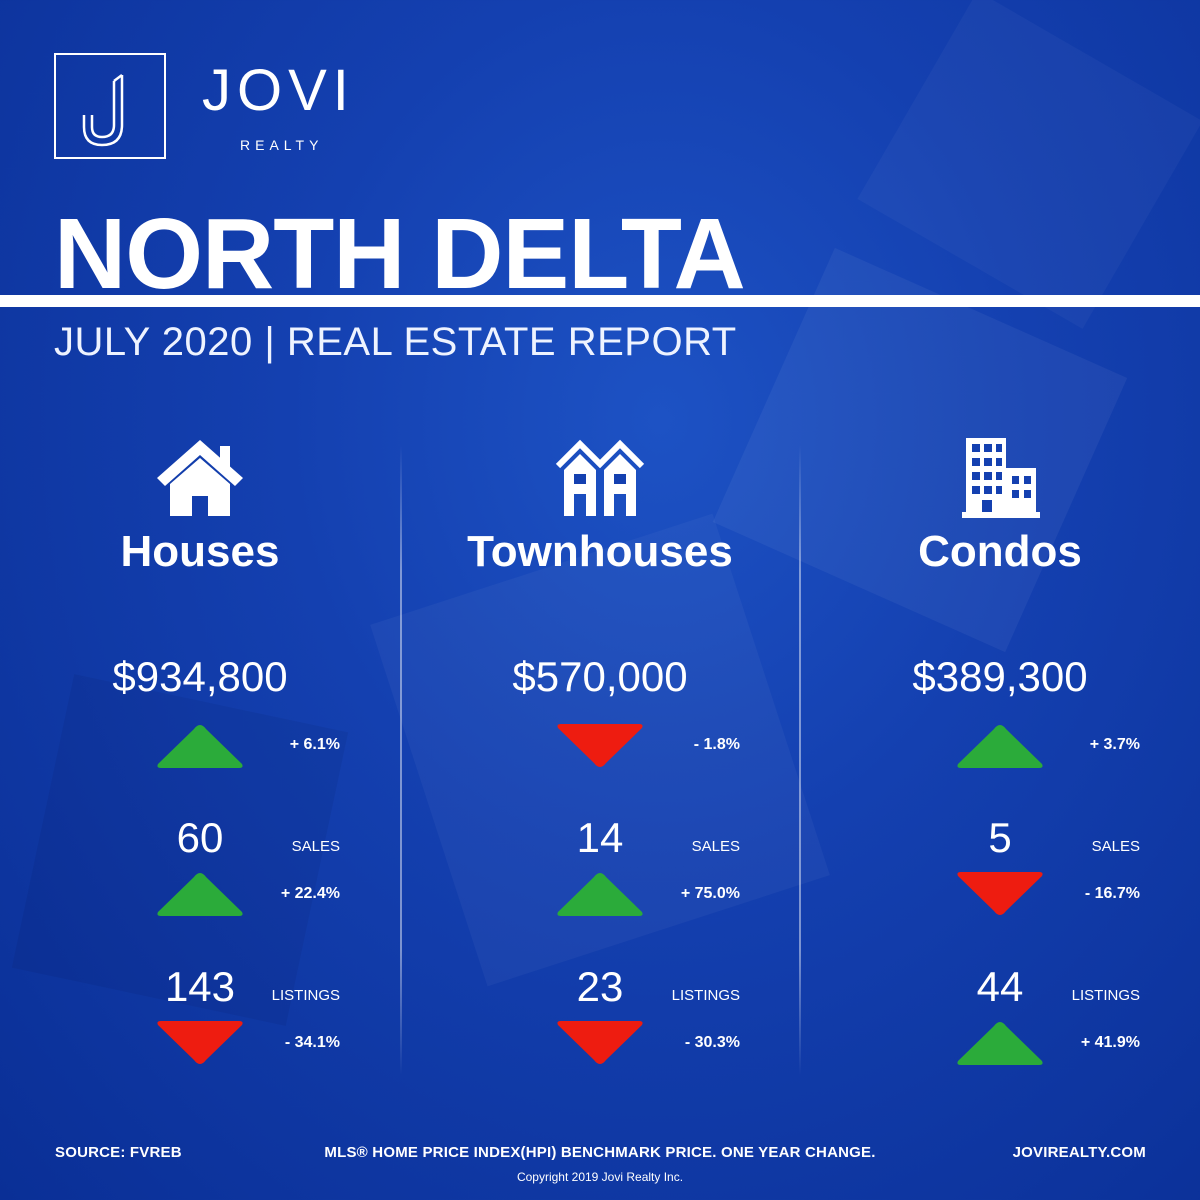 This screenshot has width=1200, height=1200. What do you see at coordinates (1110, 1042) in the screenshot?
I see `listings-change: + 41.9%` at bounding box center [1110, 1042].